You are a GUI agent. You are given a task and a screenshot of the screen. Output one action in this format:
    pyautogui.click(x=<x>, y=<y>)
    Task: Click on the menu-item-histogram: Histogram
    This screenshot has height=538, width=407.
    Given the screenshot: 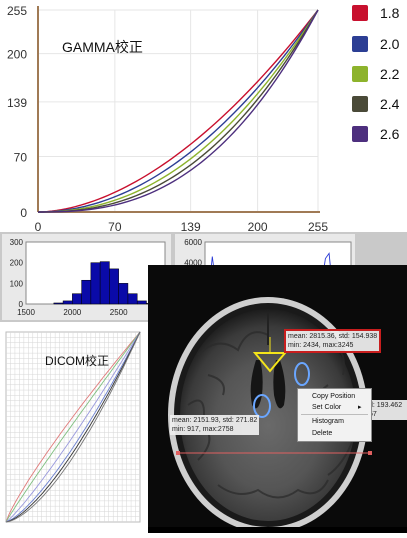 What is the action you would take?
    pyautogui.click(x=328, y=421)
    